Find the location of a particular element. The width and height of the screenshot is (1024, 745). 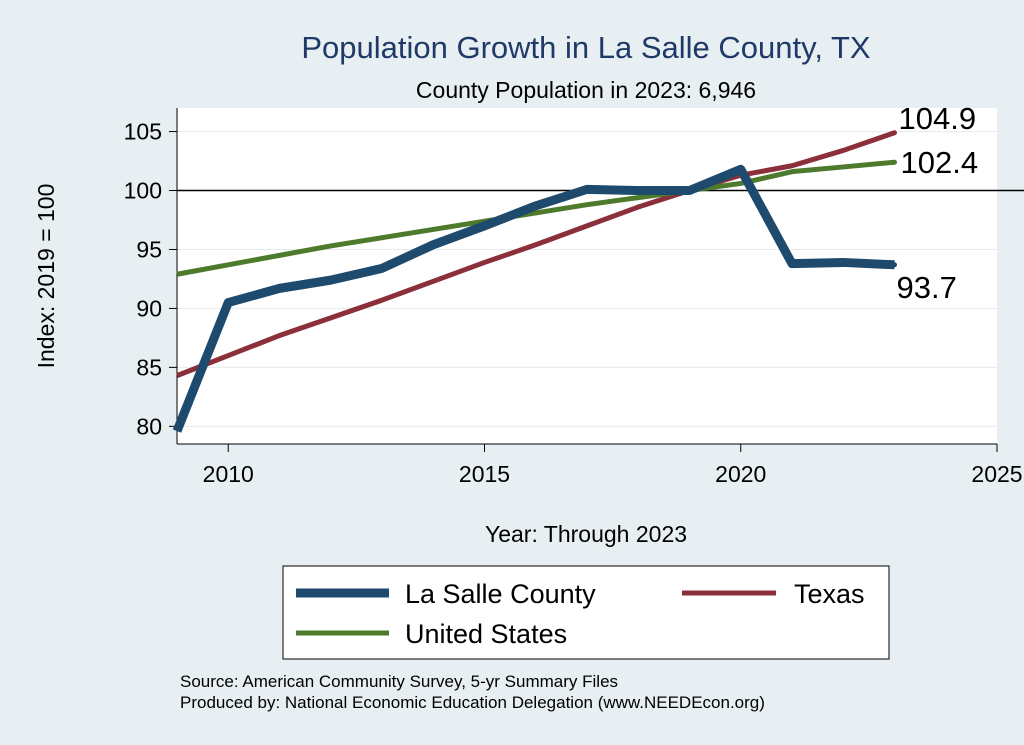

y-tick-label: 105 is located at coordinates (143, 132).